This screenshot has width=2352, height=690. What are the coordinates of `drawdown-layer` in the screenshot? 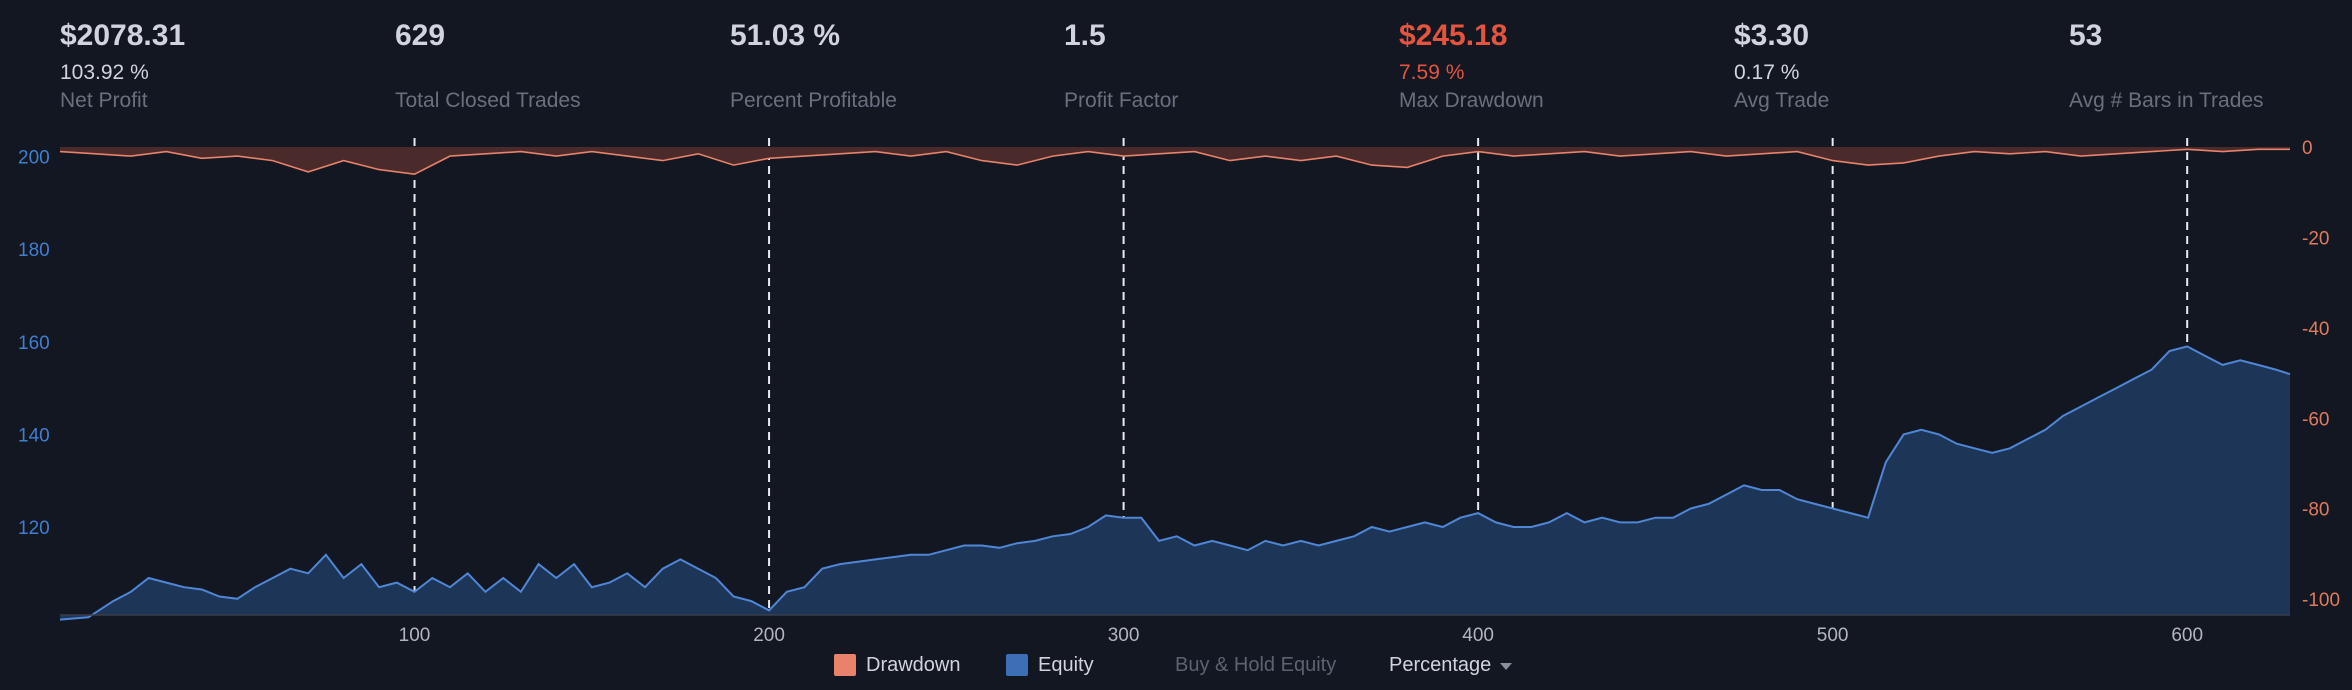 It's located at (1174, 161).